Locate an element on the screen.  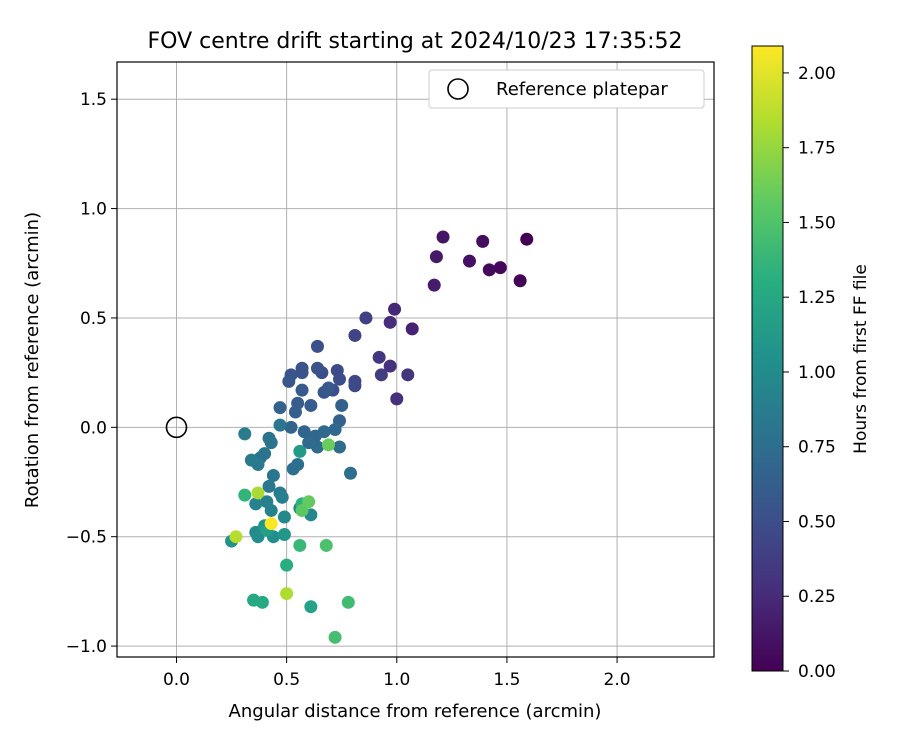
y-axis-label: Rotation from reference (arcmin) is located at coordinates (32, 360).